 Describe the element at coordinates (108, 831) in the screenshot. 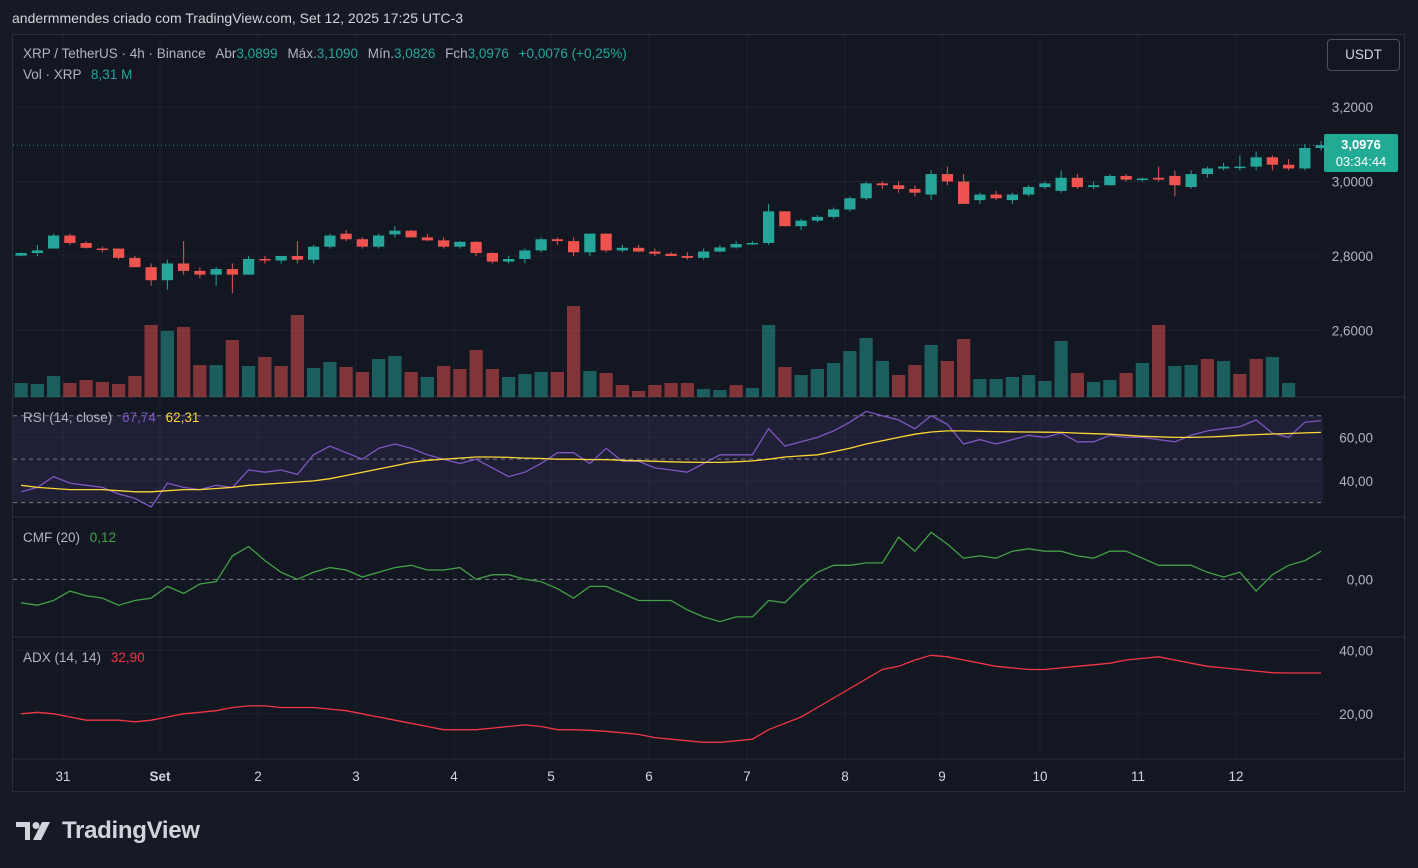

I see `tradingview-logo: TradingView` at that location.